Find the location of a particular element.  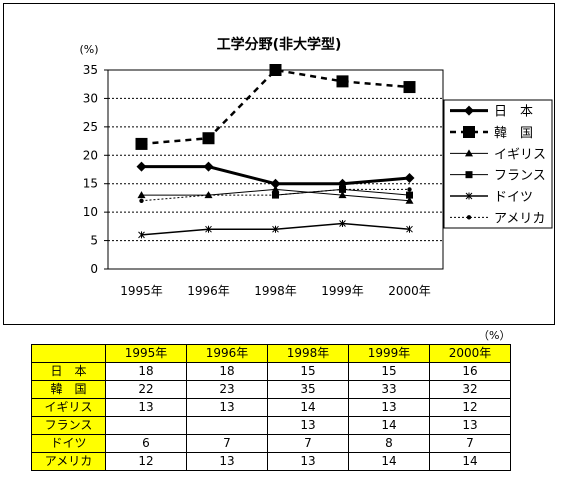

y-tick-label: 25 is located at coordinates (90, 127).